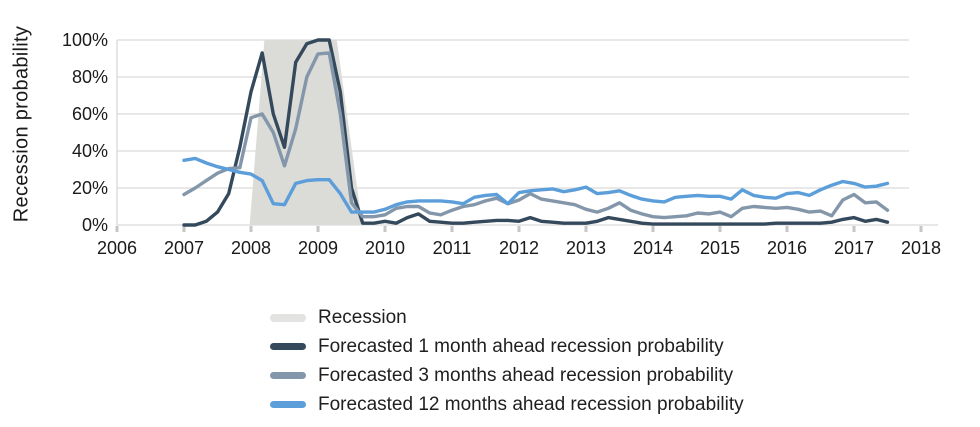 This screenshot has width=980, height=427. Describe the element at coordinates (89, 188) in the screenshot. I see `y-tick-label-20: 20%` at that location.